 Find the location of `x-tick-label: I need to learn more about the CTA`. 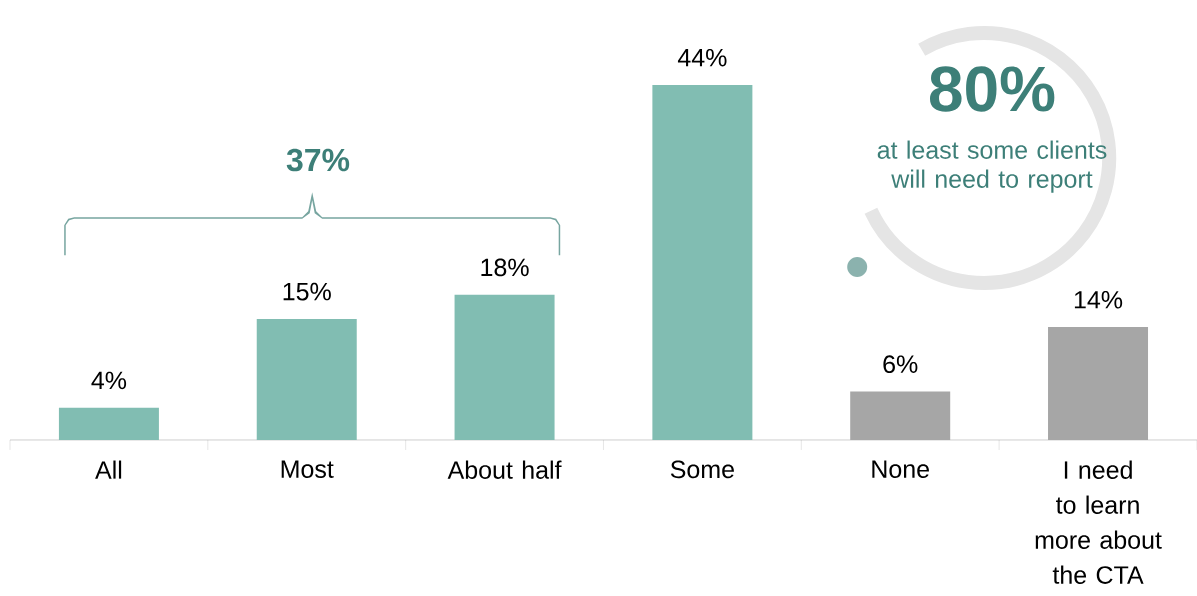

x-tick-label: I need to learn more about the CTA is located at coordinates (1098, 522).